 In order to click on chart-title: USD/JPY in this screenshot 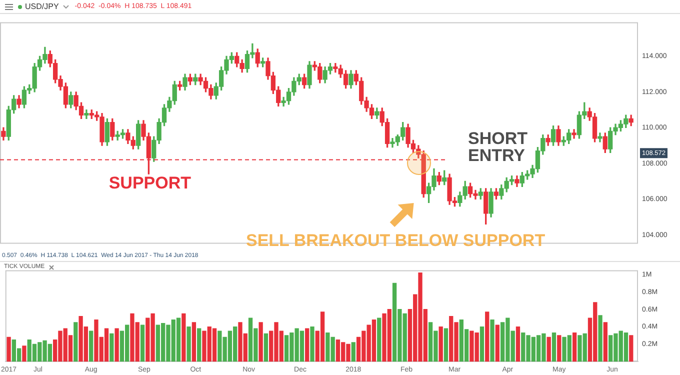, I will do `click(42, 6)`.